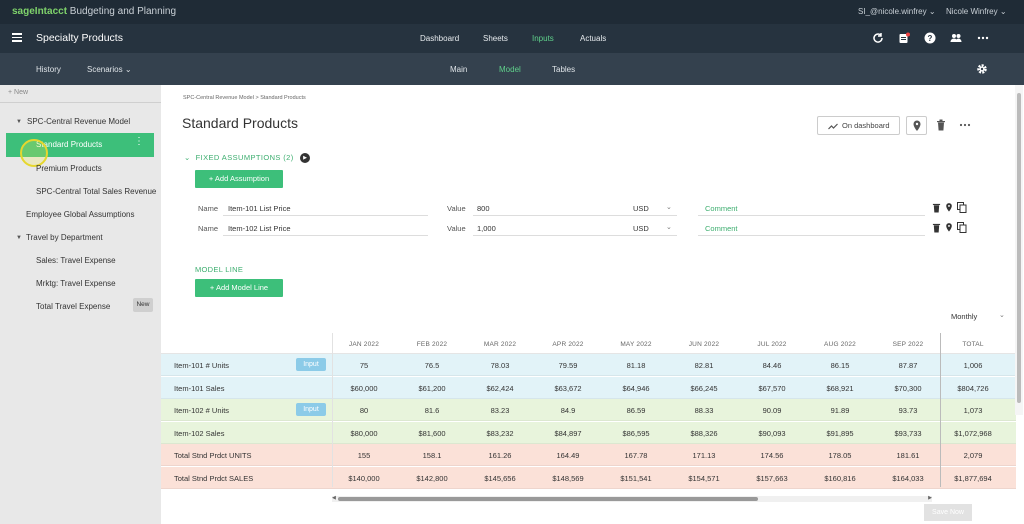  What do you see at coordinates (500, 410) in the screenshot?
I see `value-cell: 83.23` at bounding box center [500, 410].